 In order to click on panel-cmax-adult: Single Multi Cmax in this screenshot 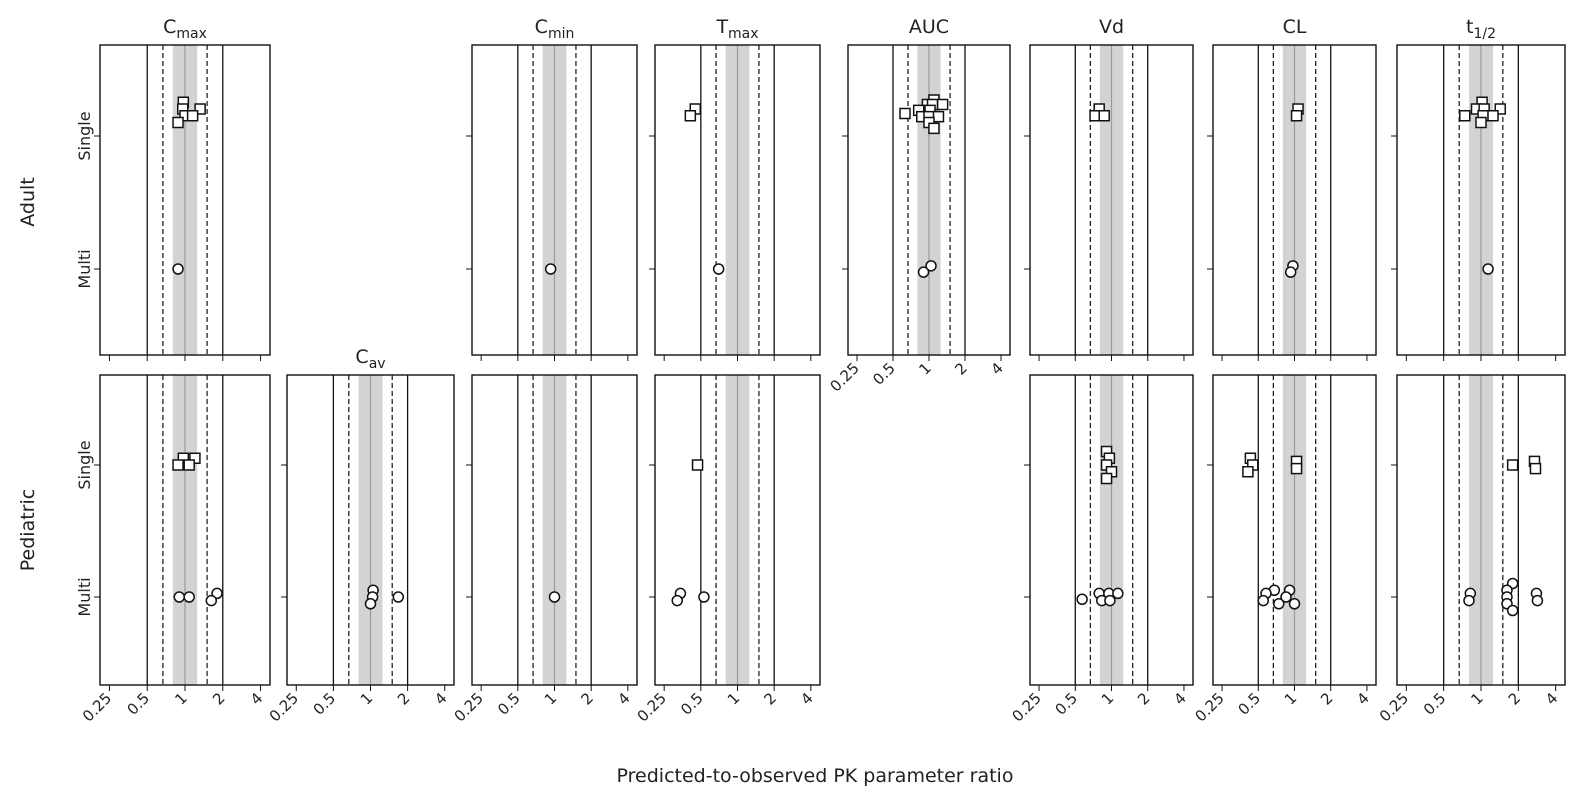, I will do `click(173, 188)`.